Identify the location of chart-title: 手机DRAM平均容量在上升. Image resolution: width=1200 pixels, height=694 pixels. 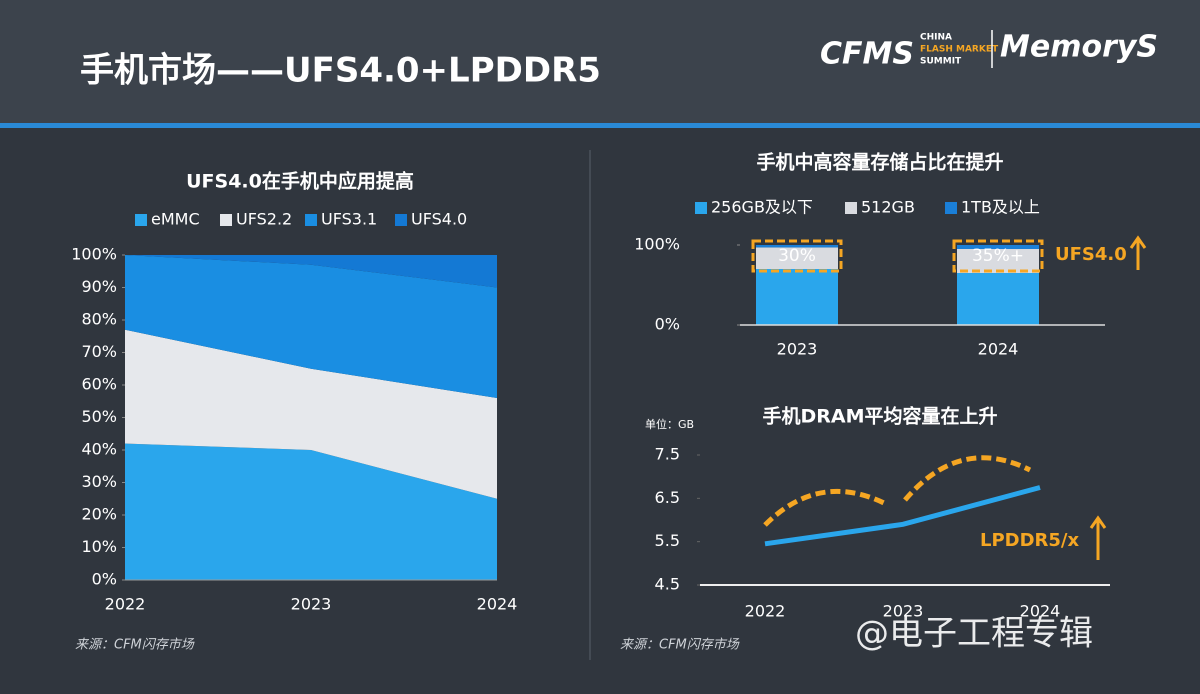
(879, 416).